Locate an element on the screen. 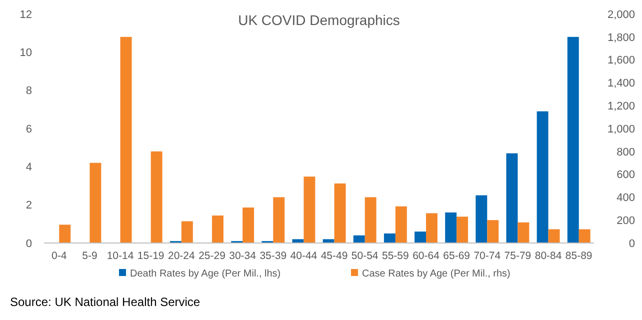 Image resolution: width=642 pixels, height=320 pixels. chart-title: UK COVID Demographics is located at coordinates (319, 20).